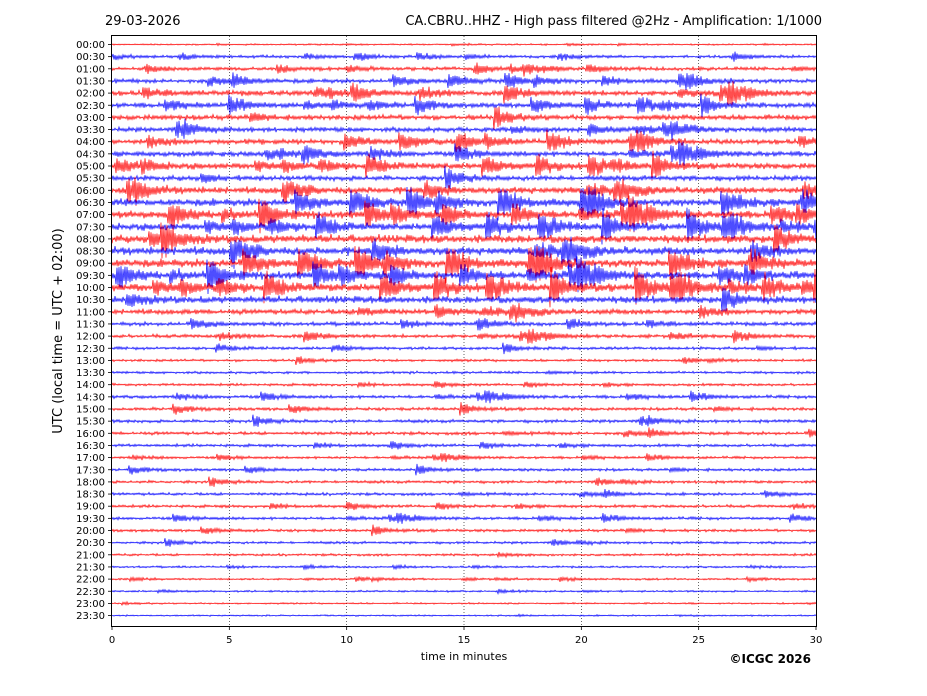 The width and height of the screenshot is (927, 696). Describe the element at coordinates (90, 118) in the screenshot. I see `y-tick-label: 03:00` at that location.